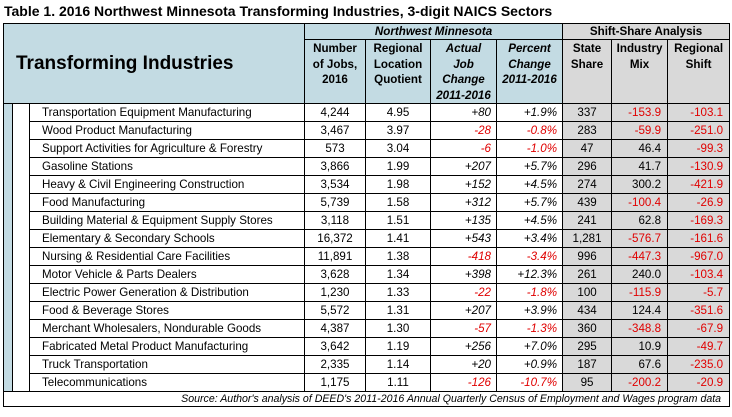  I want to click on industry-mix-cell: -447.3, so click(640, 256).